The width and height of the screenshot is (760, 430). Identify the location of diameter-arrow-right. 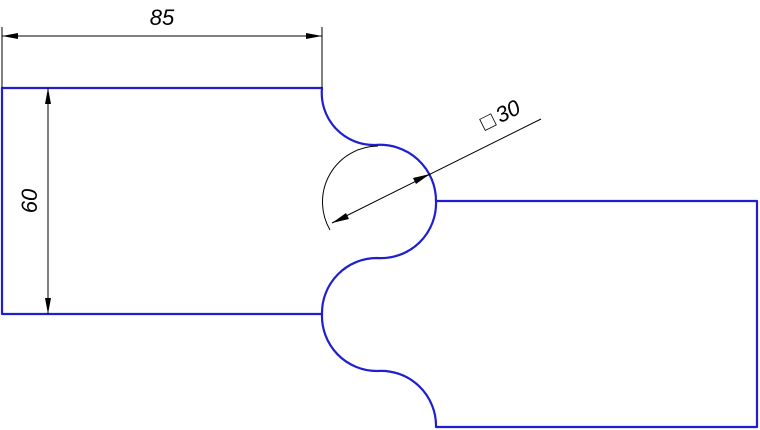
(421, 179).